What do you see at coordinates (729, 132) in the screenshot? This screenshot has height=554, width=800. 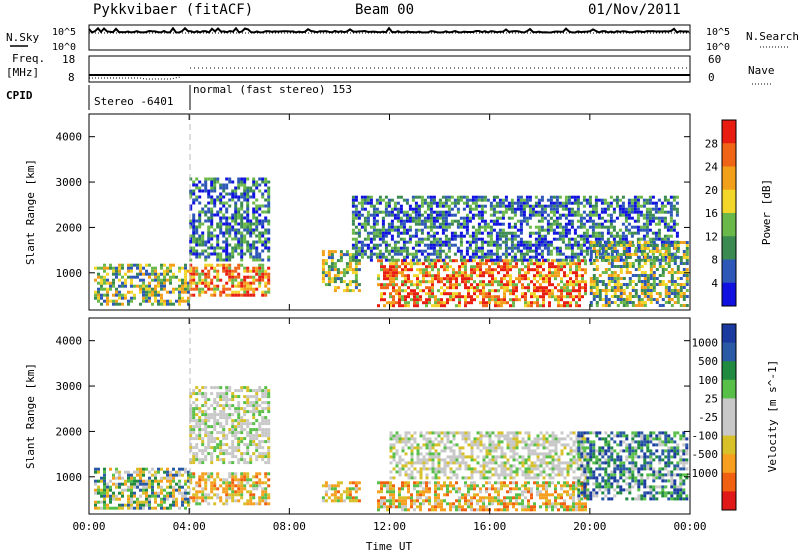 I see `power-colorbar-swatch` at bounding box center [729, 132].